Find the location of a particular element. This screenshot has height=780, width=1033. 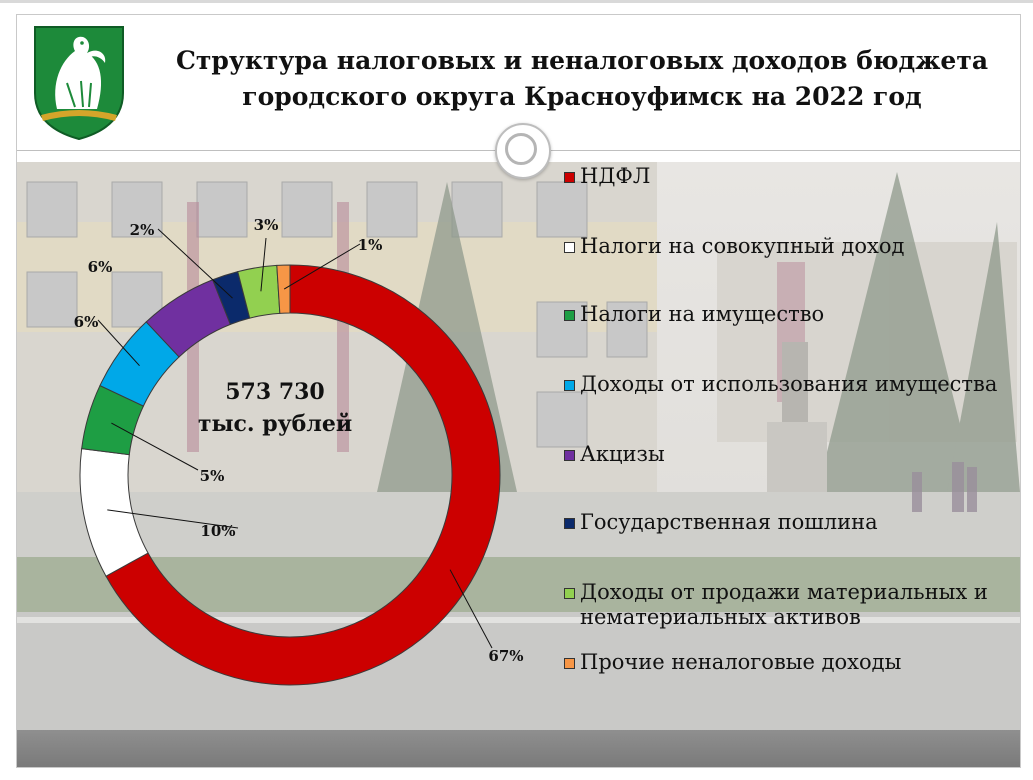

eagle-coat-of-arms-icon is located at coordinates (79, 83).